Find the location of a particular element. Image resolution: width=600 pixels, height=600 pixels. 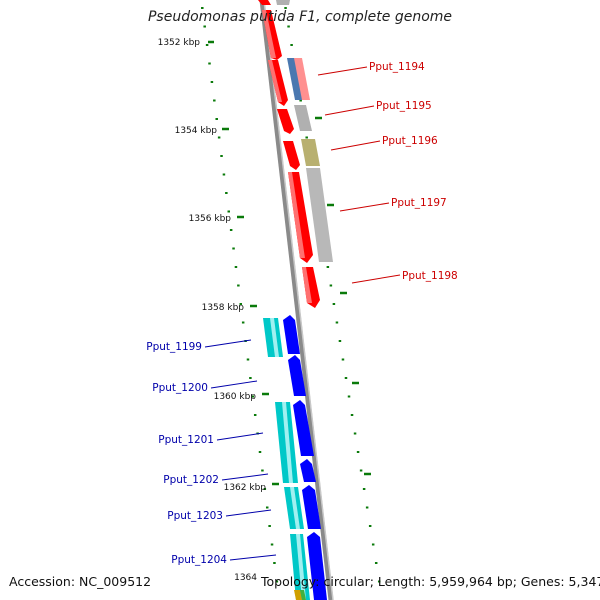

tick-1354: 1354 kbp is located at coordinates (202, 131).